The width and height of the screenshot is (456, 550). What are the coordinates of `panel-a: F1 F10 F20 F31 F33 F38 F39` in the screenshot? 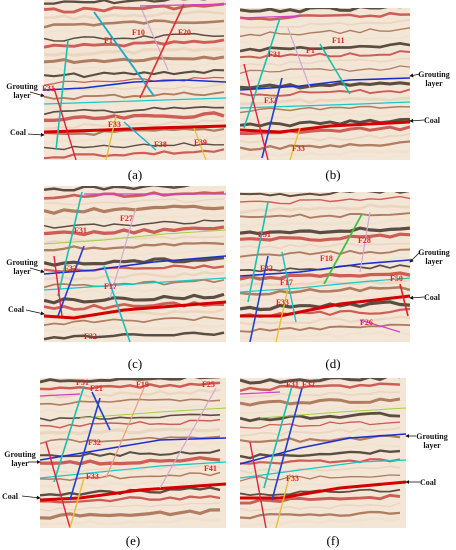 It's located at (134, 80).